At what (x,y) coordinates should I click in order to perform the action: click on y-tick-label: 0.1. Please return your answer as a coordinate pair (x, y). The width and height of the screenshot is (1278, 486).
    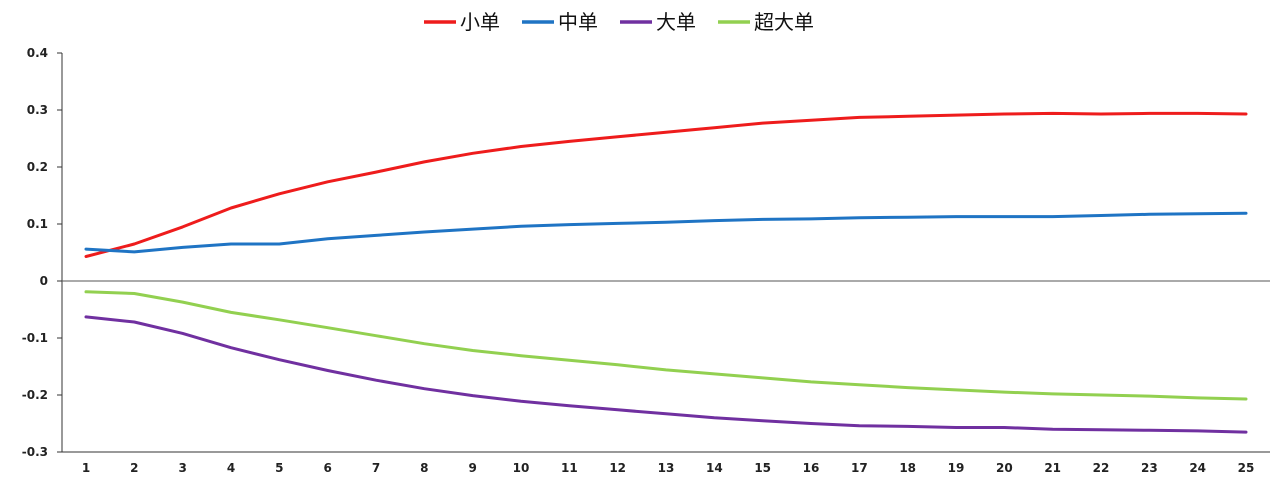
    Looking at the image, I should click on (37, 224).